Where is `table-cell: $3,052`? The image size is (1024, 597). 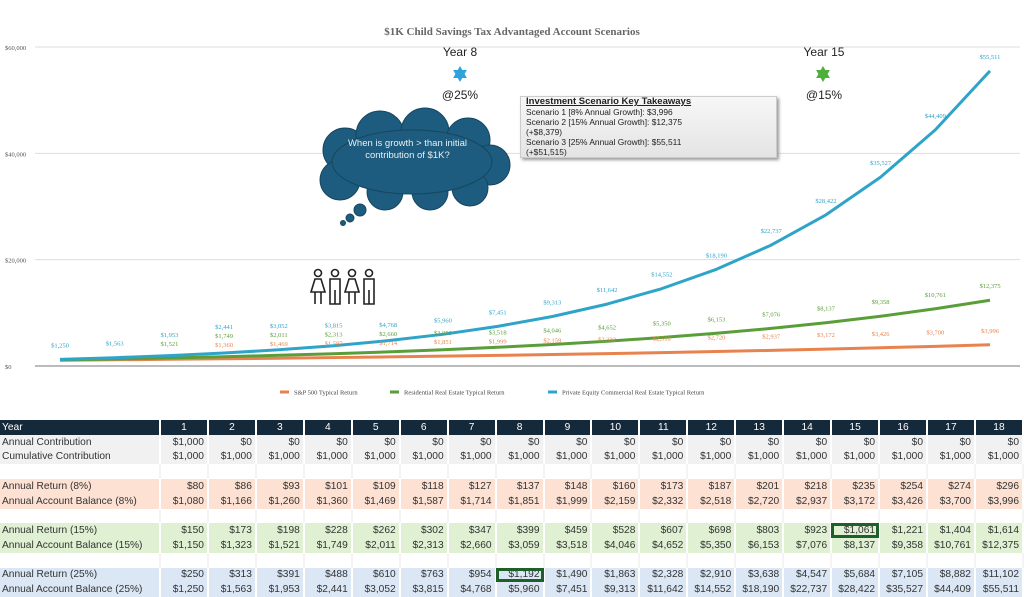 table-cell: $3,052 is located at coordinates (376, 589).